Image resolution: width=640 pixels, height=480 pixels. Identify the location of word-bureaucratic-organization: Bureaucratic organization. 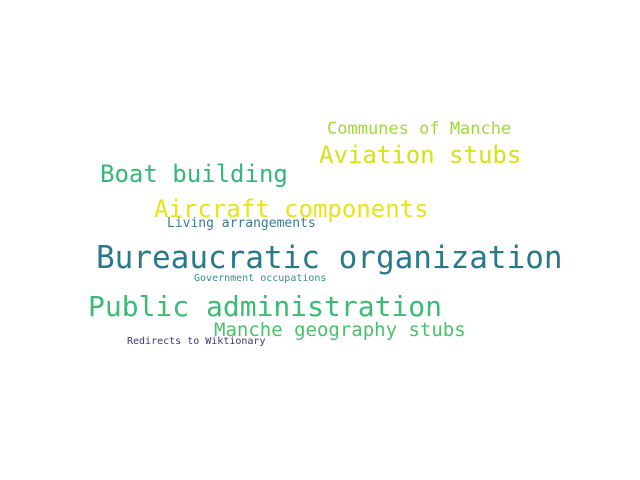
(329, 258).